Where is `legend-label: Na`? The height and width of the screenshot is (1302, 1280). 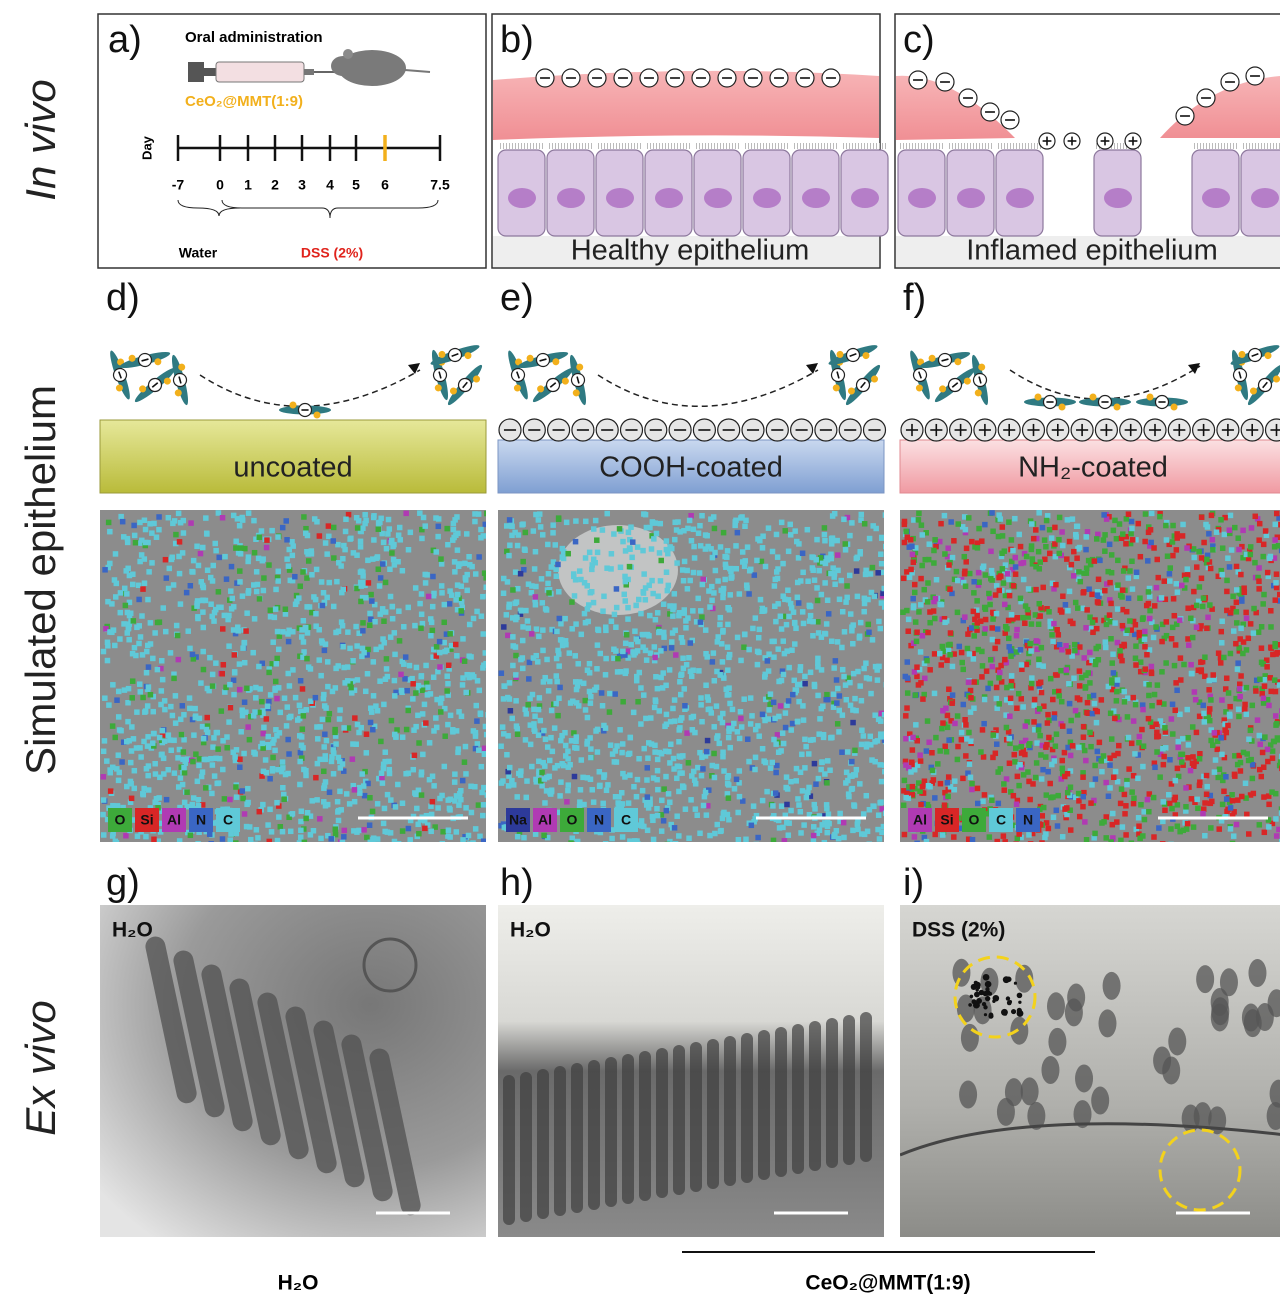 legend-label: Na is located at coordinates (518, 820).